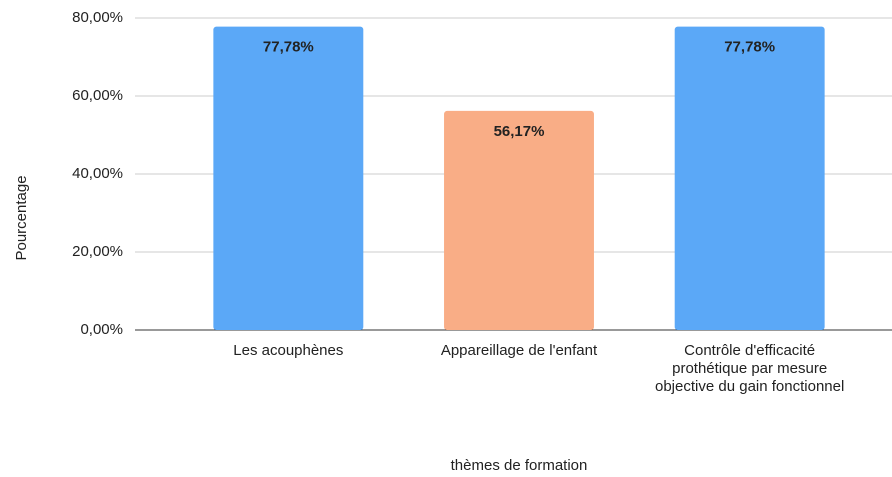 The image size is (892, 477). What do you see at coordinates (97, 95) in the screenshot?
I see `y-tick-label: 60,00%` at bounding box center [97, 95].